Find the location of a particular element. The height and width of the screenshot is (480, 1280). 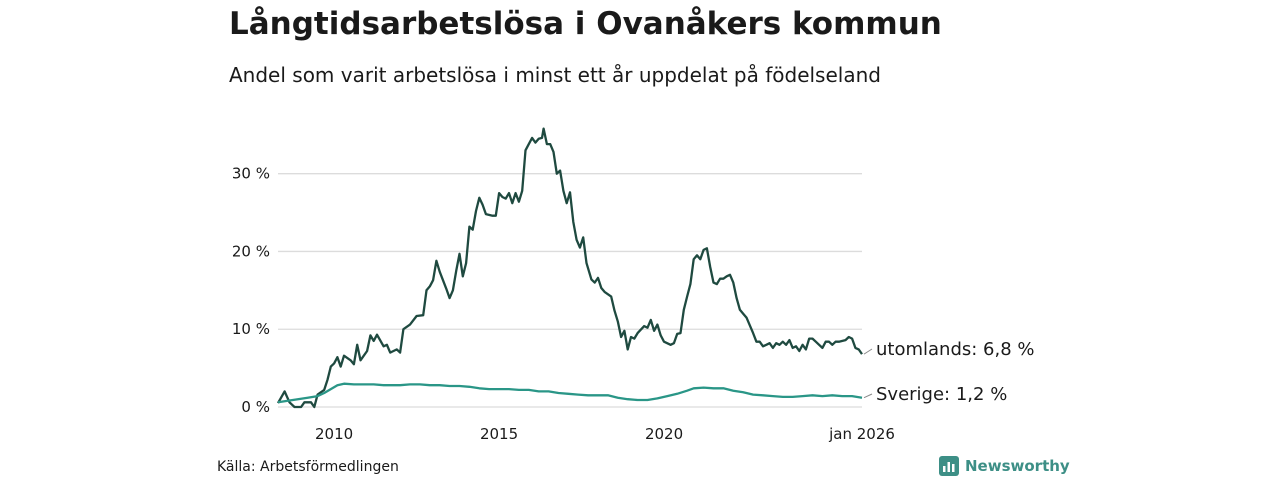

source-note: Källa: Arbetsförmedlingen is located at coordinates (308, 467).